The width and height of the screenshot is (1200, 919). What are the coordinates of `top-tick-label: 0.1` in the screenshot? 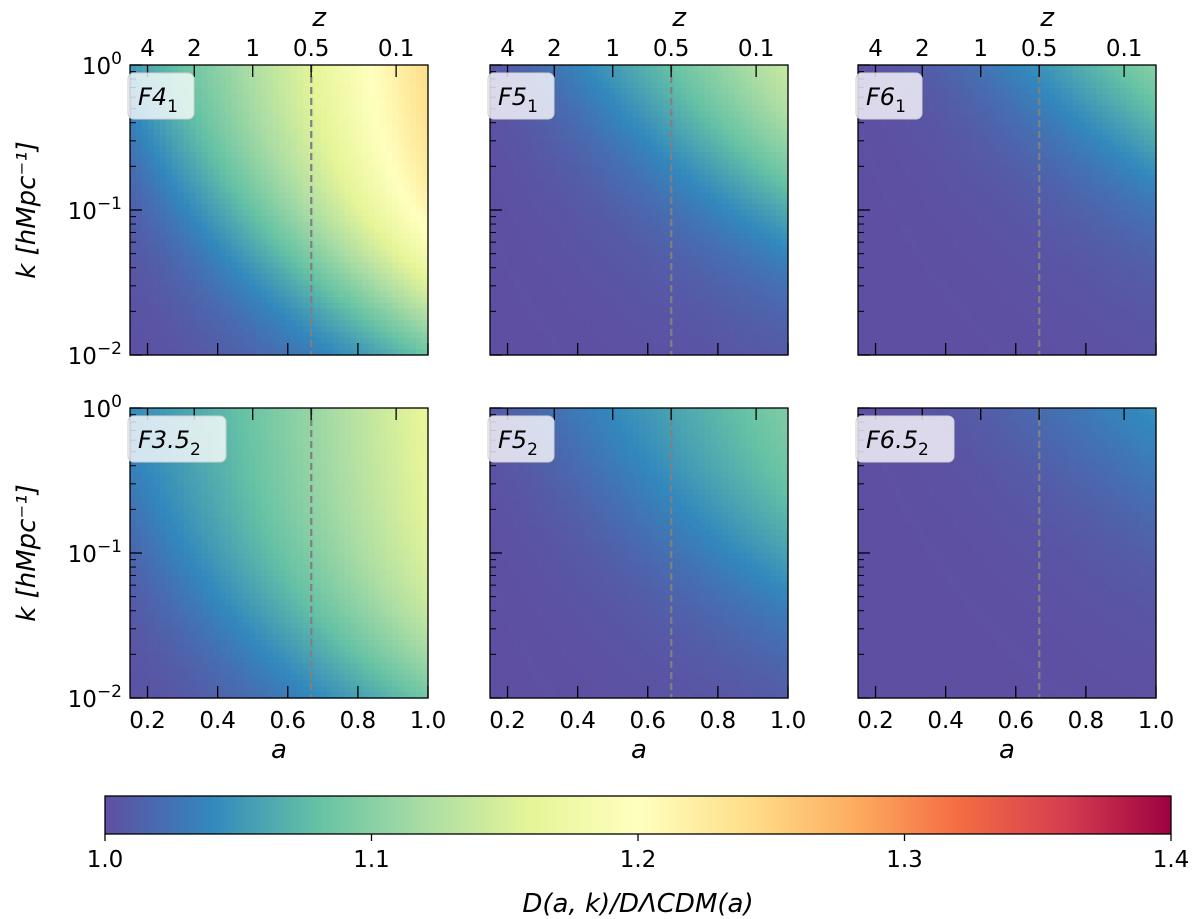 It's located at (396, 49).